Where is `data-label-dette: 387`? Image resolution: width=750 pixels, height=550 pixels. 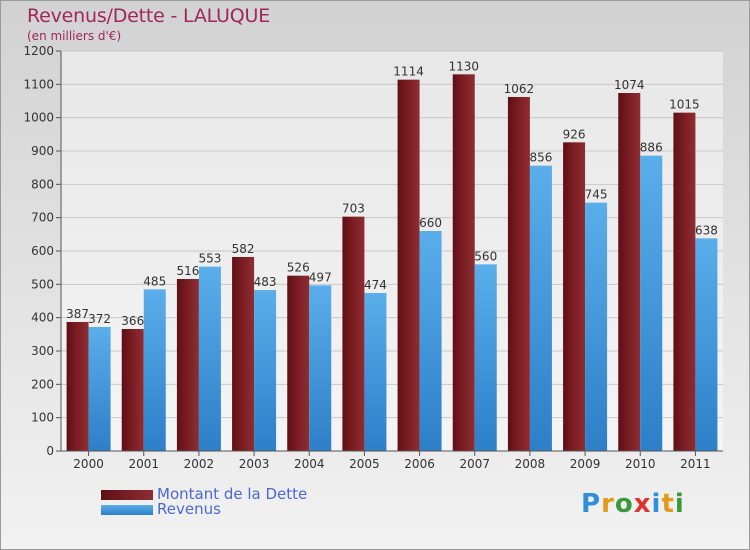 data-label-dette: 387 is located at coordinates (77, 314).